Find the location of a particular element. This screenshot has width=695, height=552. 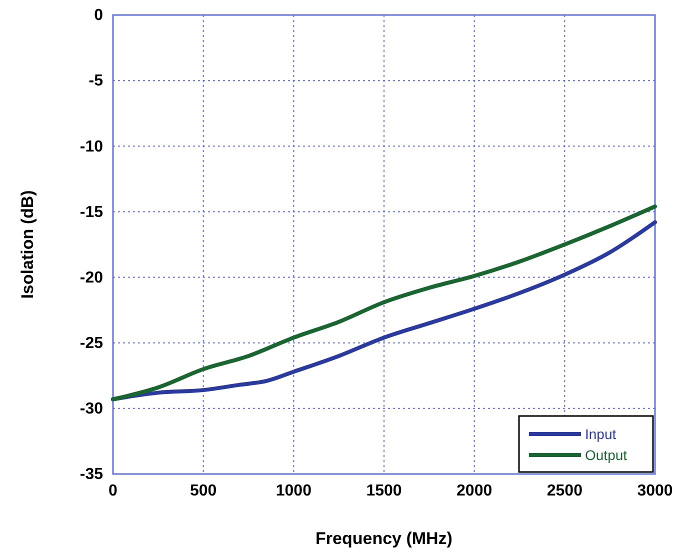

y-tick-label: -15 is located at coordinates (92, 212).